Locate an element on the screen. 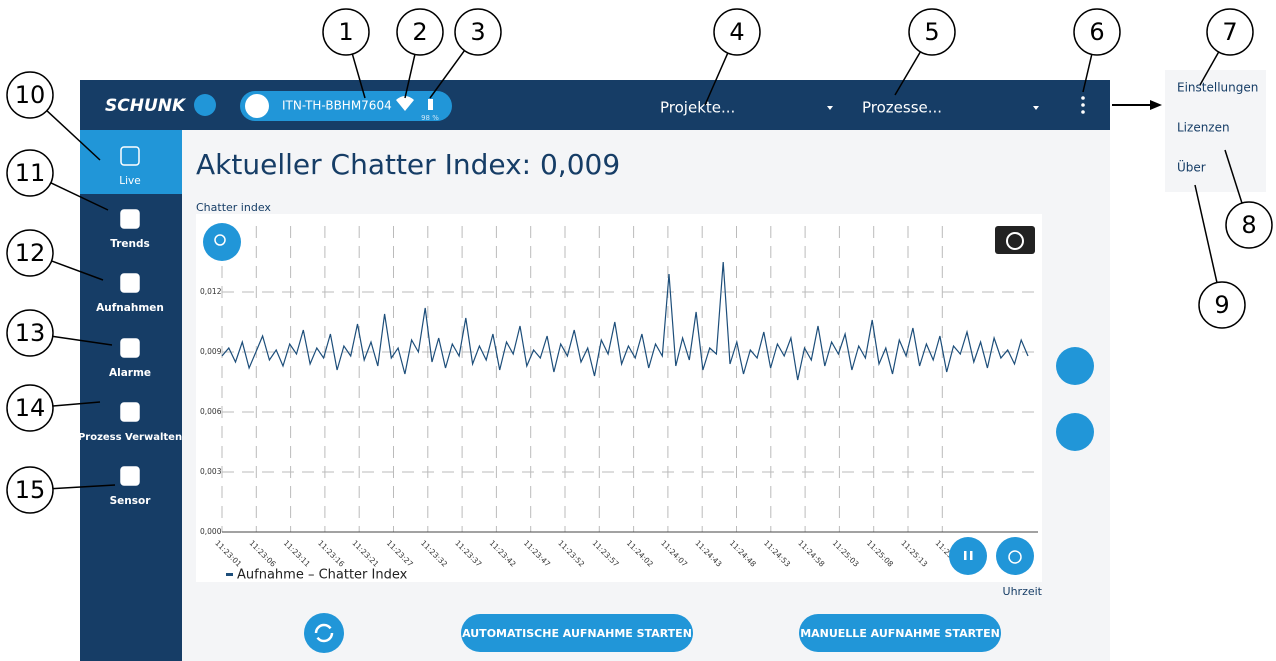 The width and height of the screenshot is (1276, 661). wifi-icon is located at coordinates (405, 103).